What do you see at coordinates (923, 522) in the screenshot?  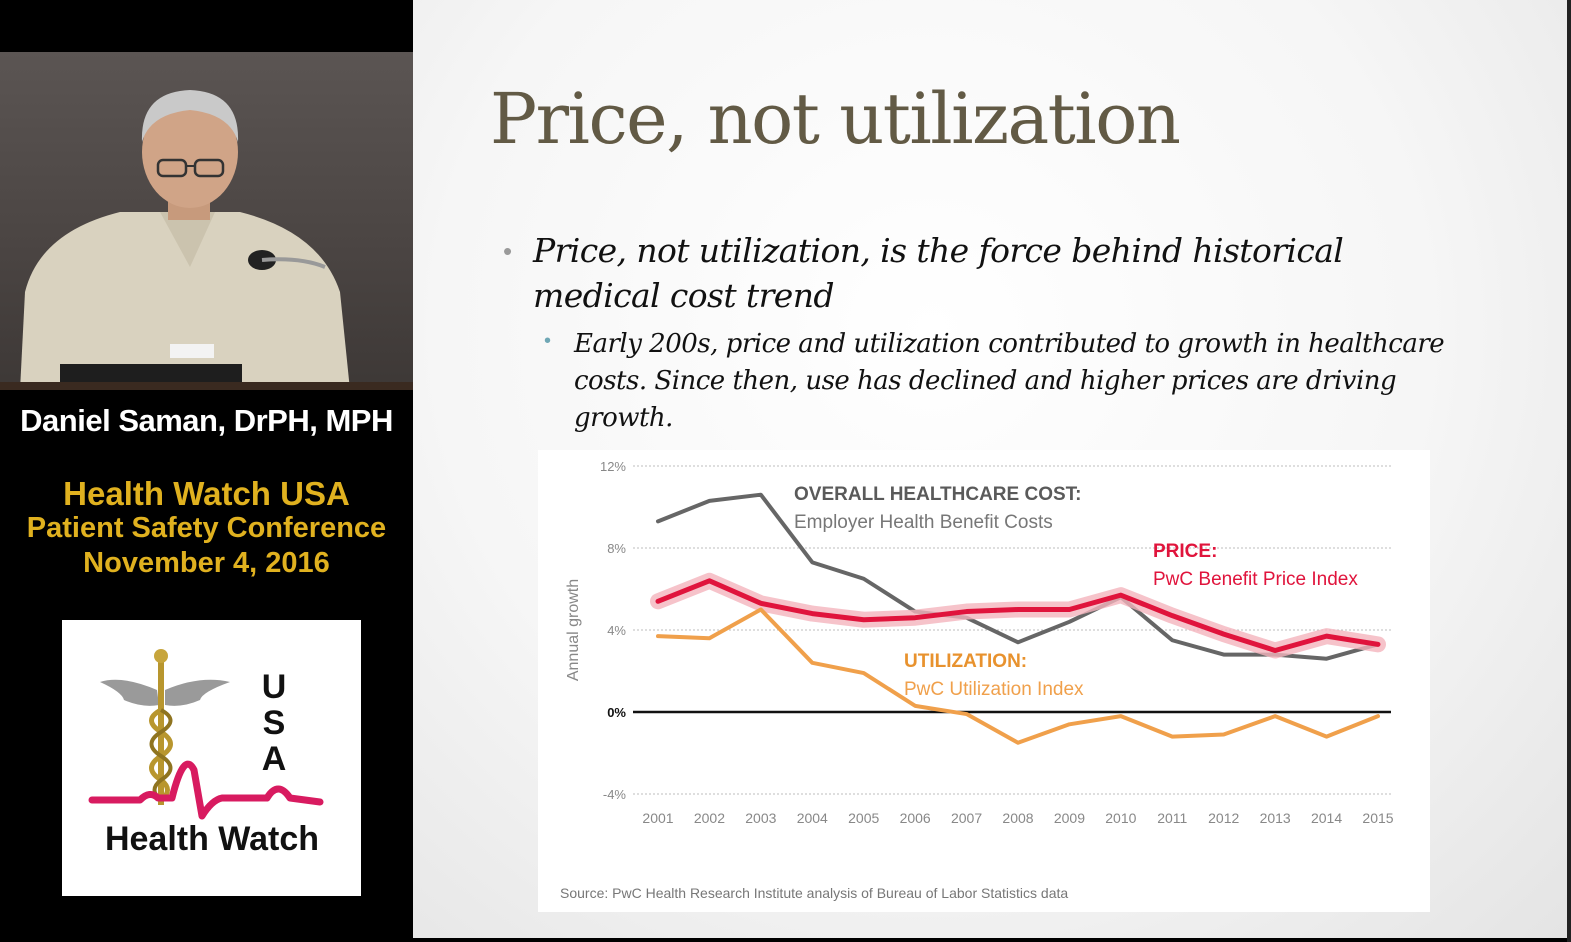 I see `series-subtitle: Employer Health Benefit Costs` at bounding box center [923, 522].